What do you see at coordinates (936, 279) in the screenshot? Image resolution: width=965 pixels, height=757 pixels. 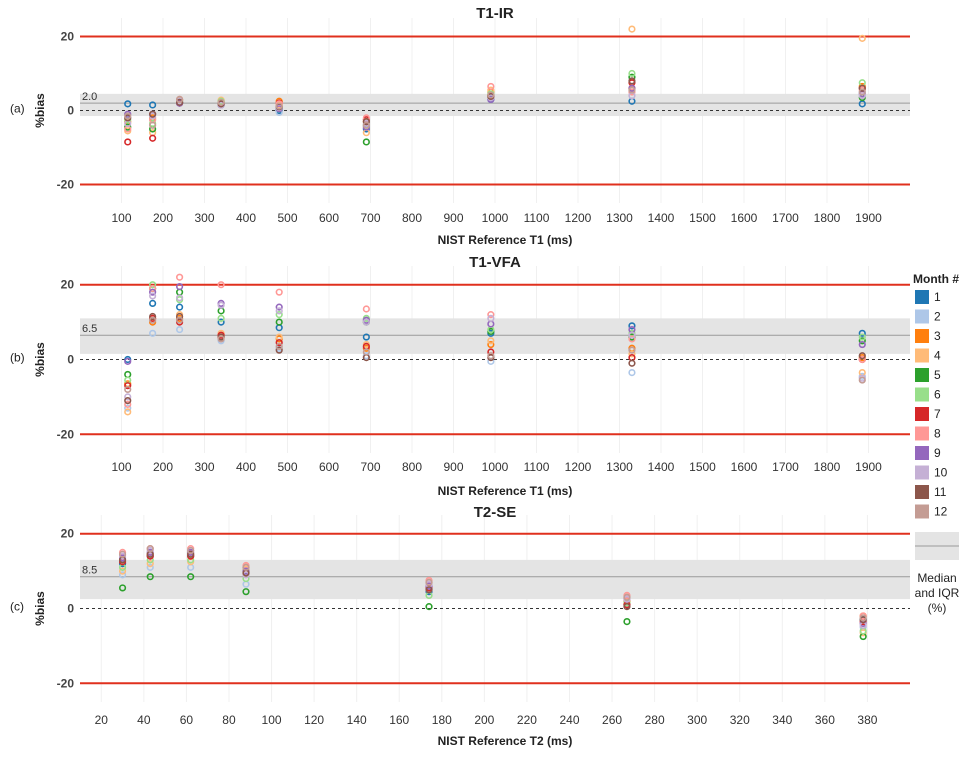 I see `legend-title: Month #` at bounding box center [936, 279].